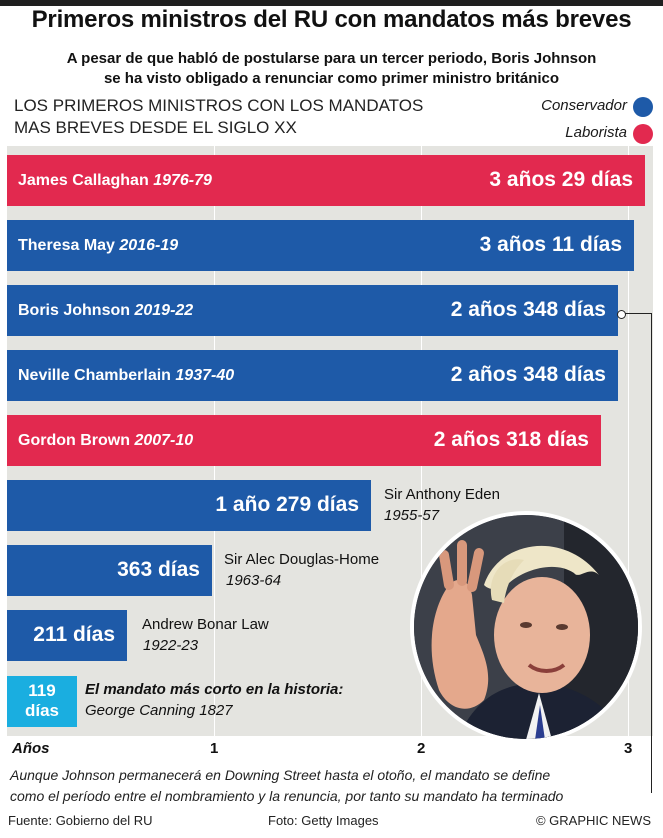 Image resolution: width=663 pixels, height=838 pixels. What do you see at coordinates (205, 624) in the screenshot?
I see `pm-name: Andrew Bonar Law` at bounding box center [205, 624].